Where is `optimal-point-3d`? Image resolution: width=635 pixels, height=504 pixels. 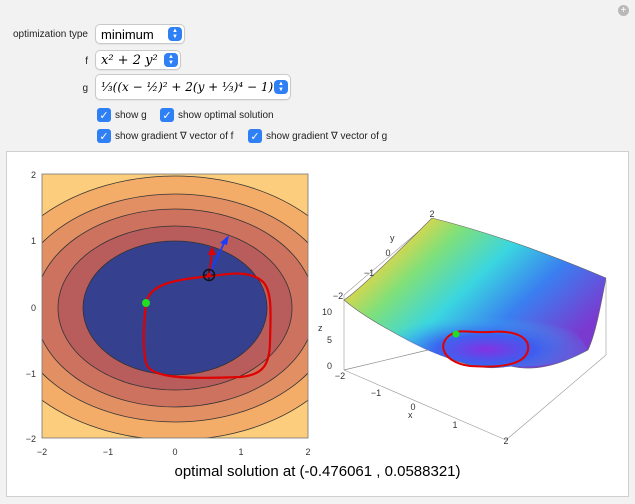
optimal-point-3d is located at coordinates (456, 334).